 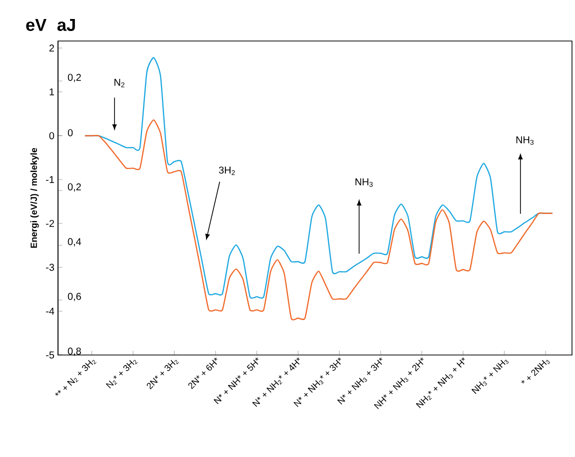 I want to click on x-tick-label: 2N* + 6H*, so click(x=203, y=374).